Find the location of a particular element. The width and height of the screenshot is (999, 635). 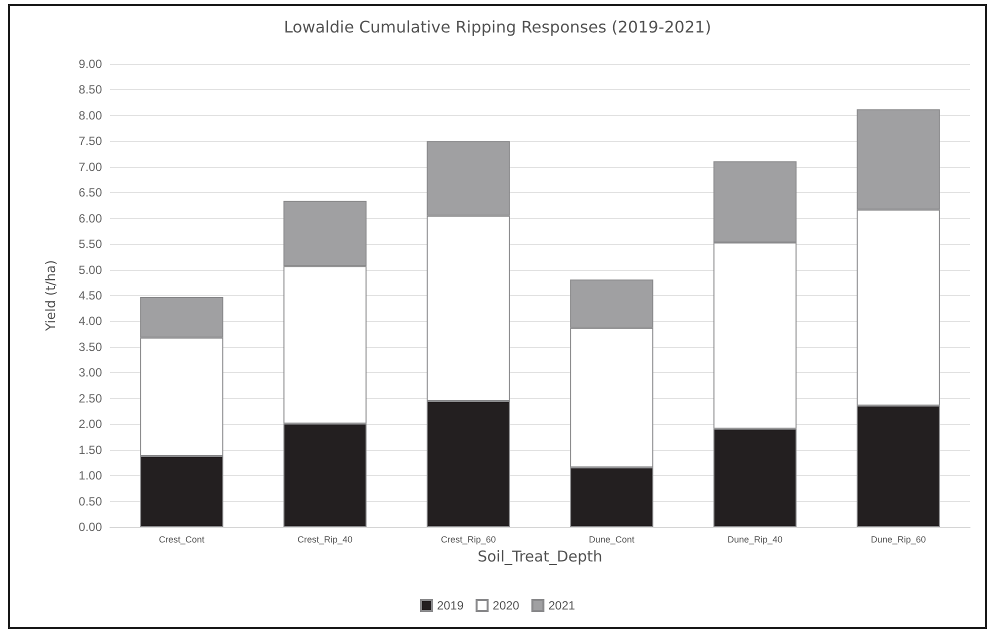

x-tick-label: Crest_Rip_60 is located at coordinates (468, 539).